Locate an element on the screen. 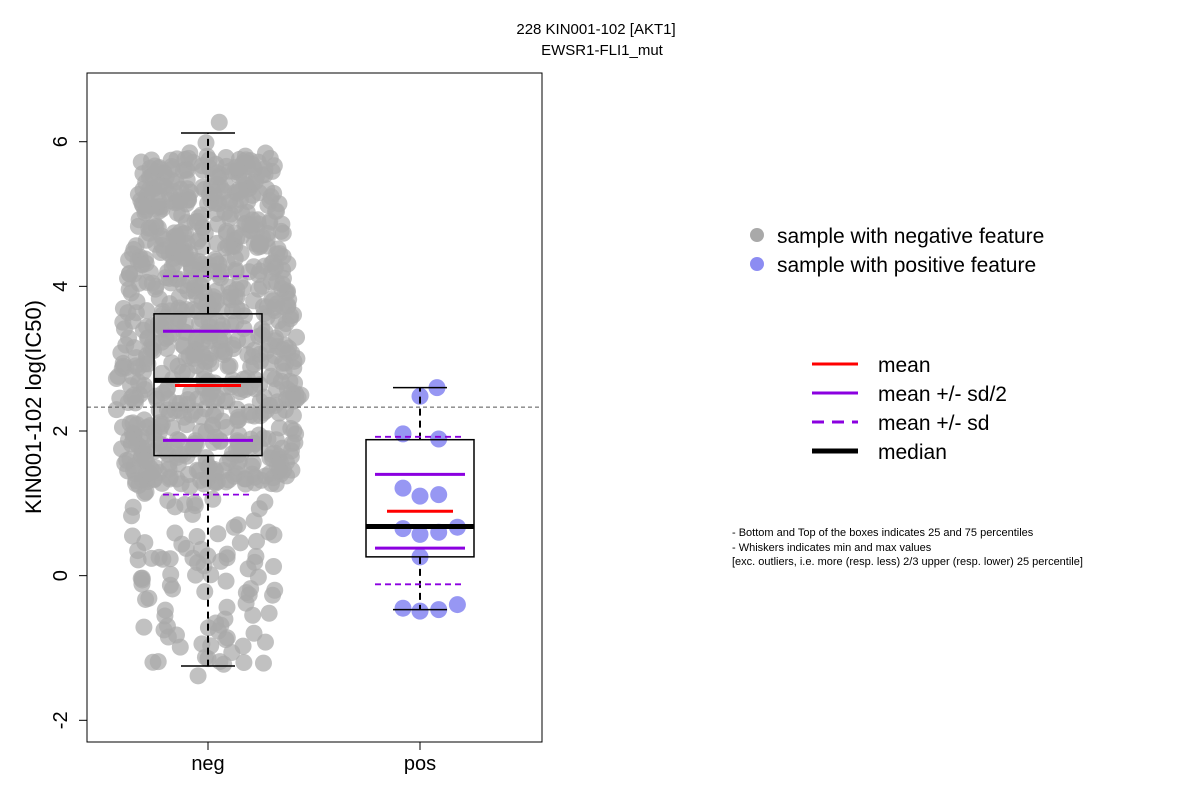  legend-pos-marker is located at coordinates (757, 264).